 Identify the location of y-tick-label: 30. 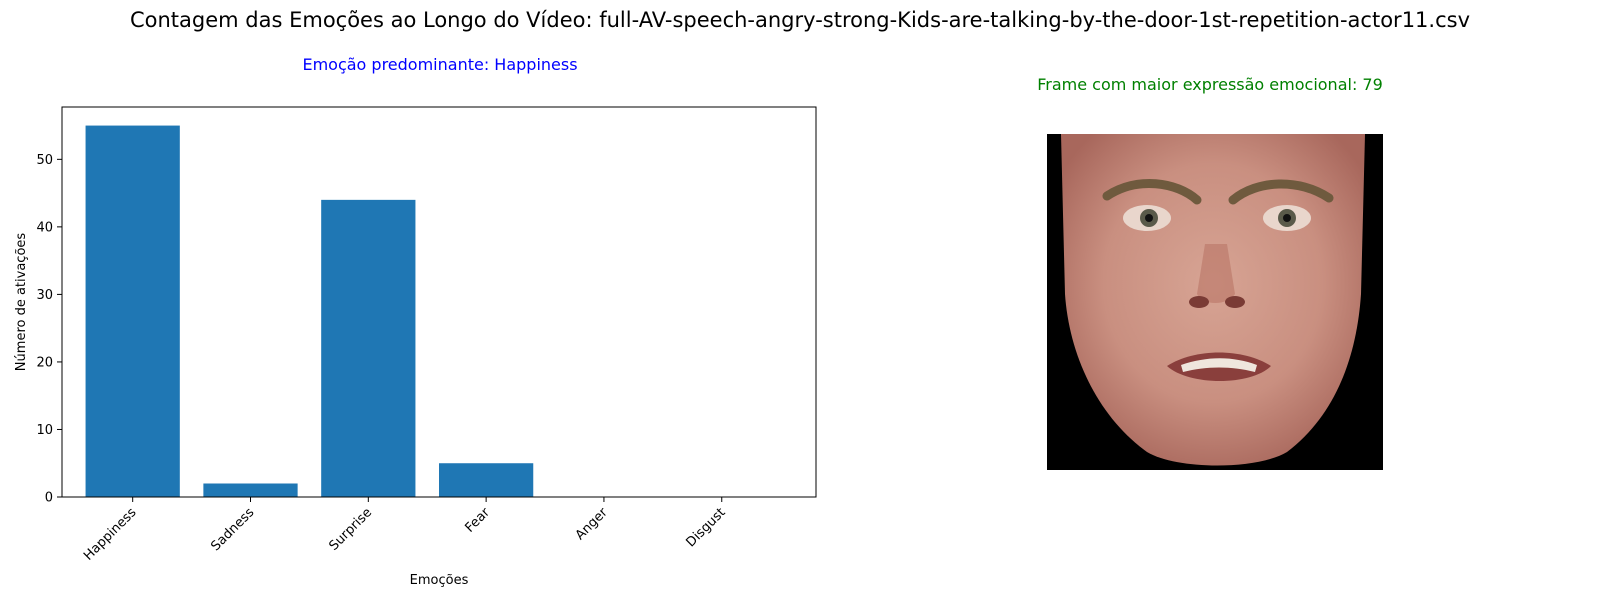
(44, 295).